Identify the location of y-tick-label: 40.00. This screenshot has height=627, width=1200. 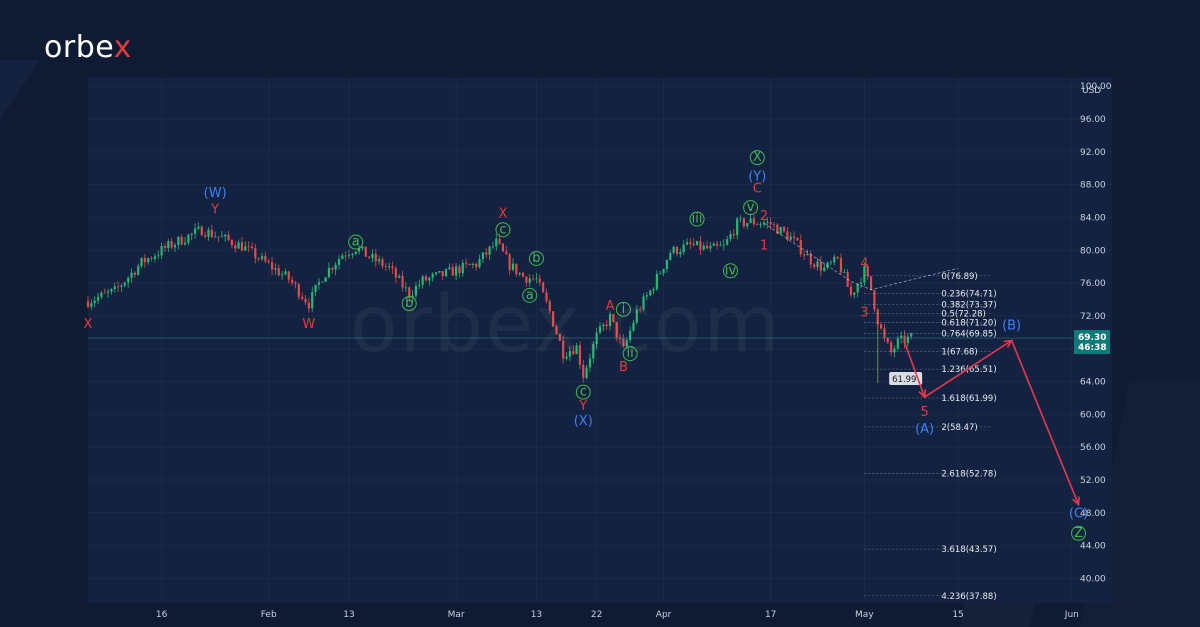
(1093, 579).